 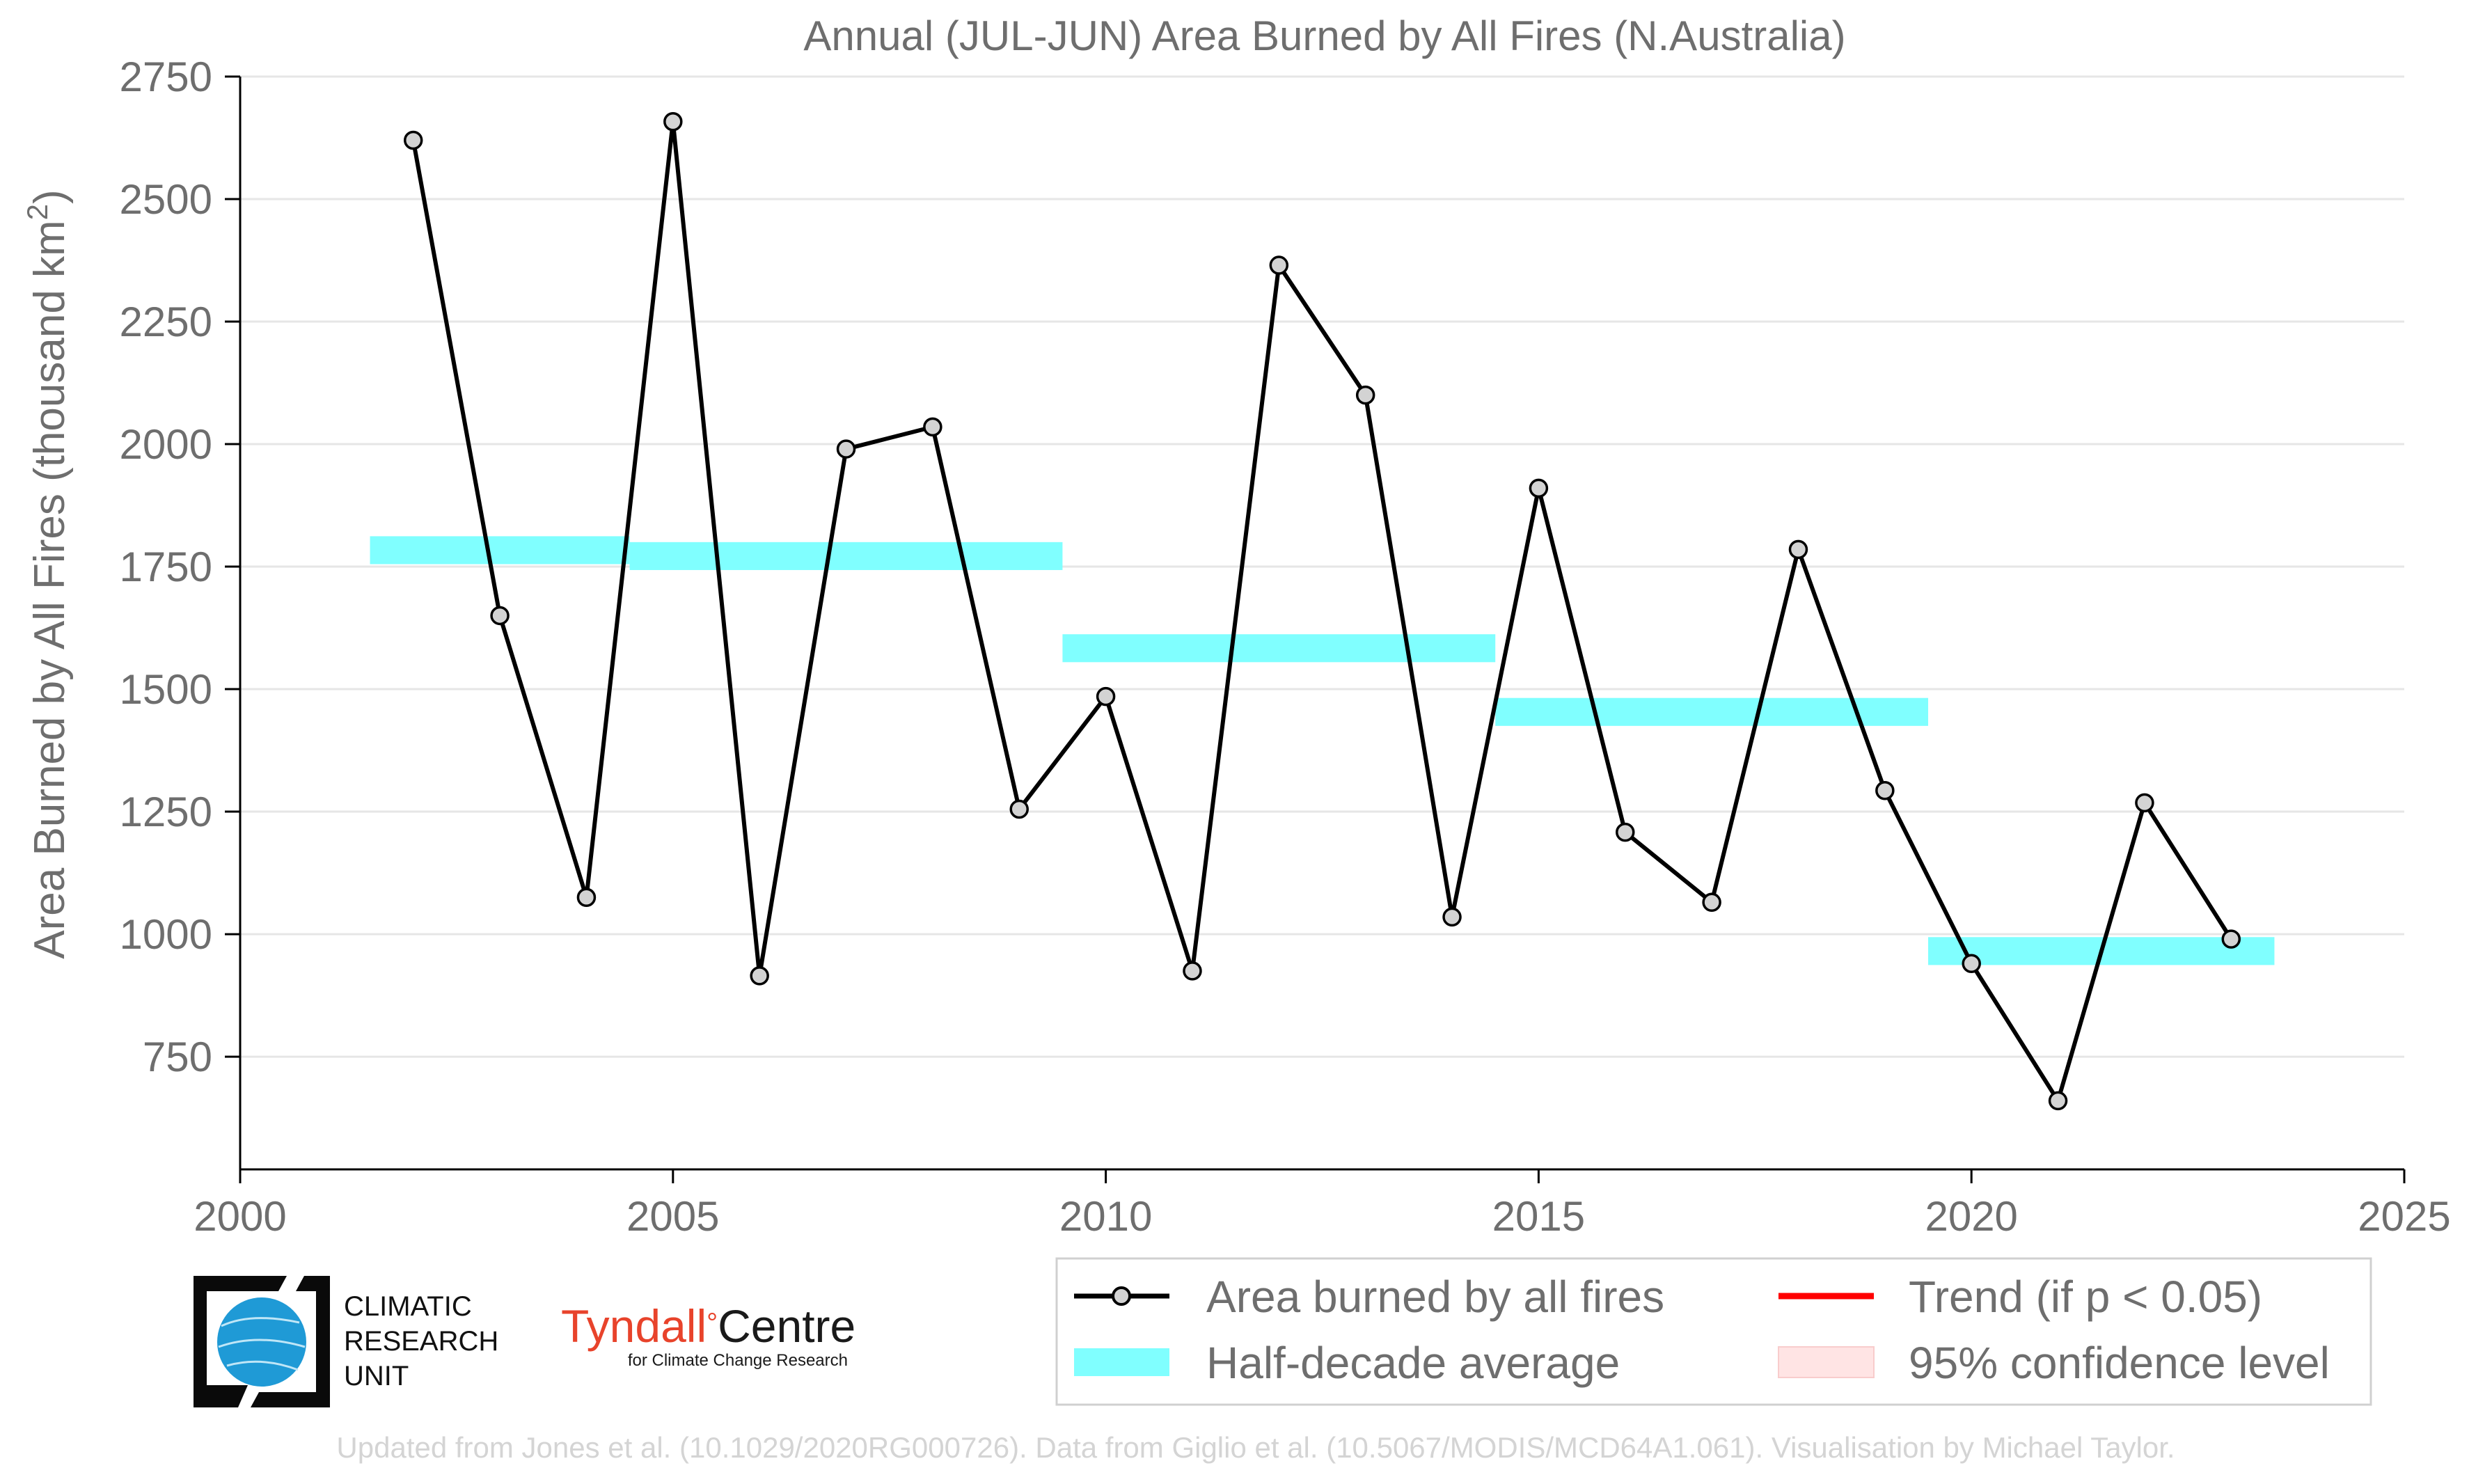 I want to click on y-tick-label-2500: 2500, so click(x=166, y=200).